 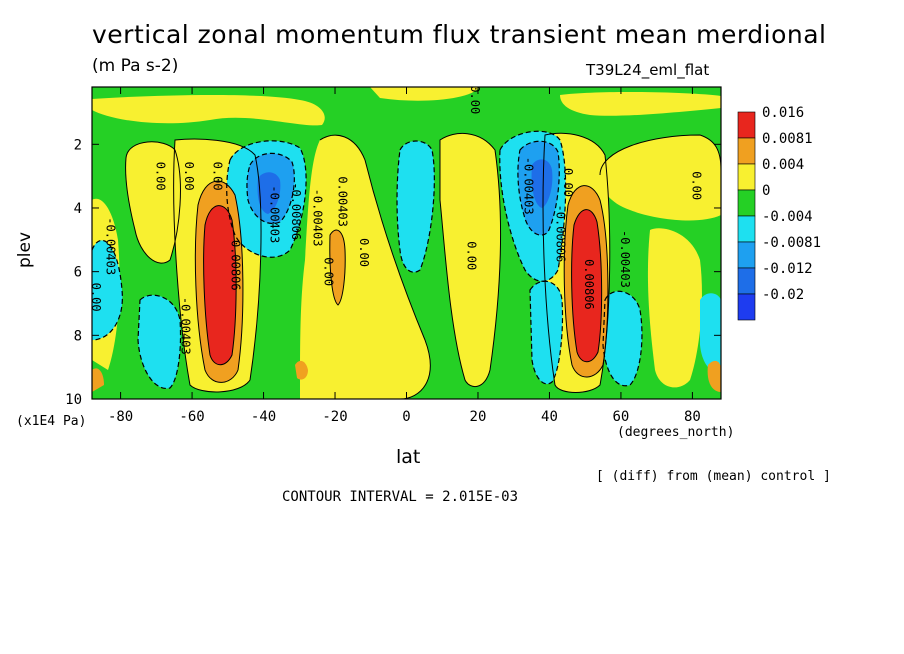 I want to click on legend-level-label: 0, so click(x=766, y=191).